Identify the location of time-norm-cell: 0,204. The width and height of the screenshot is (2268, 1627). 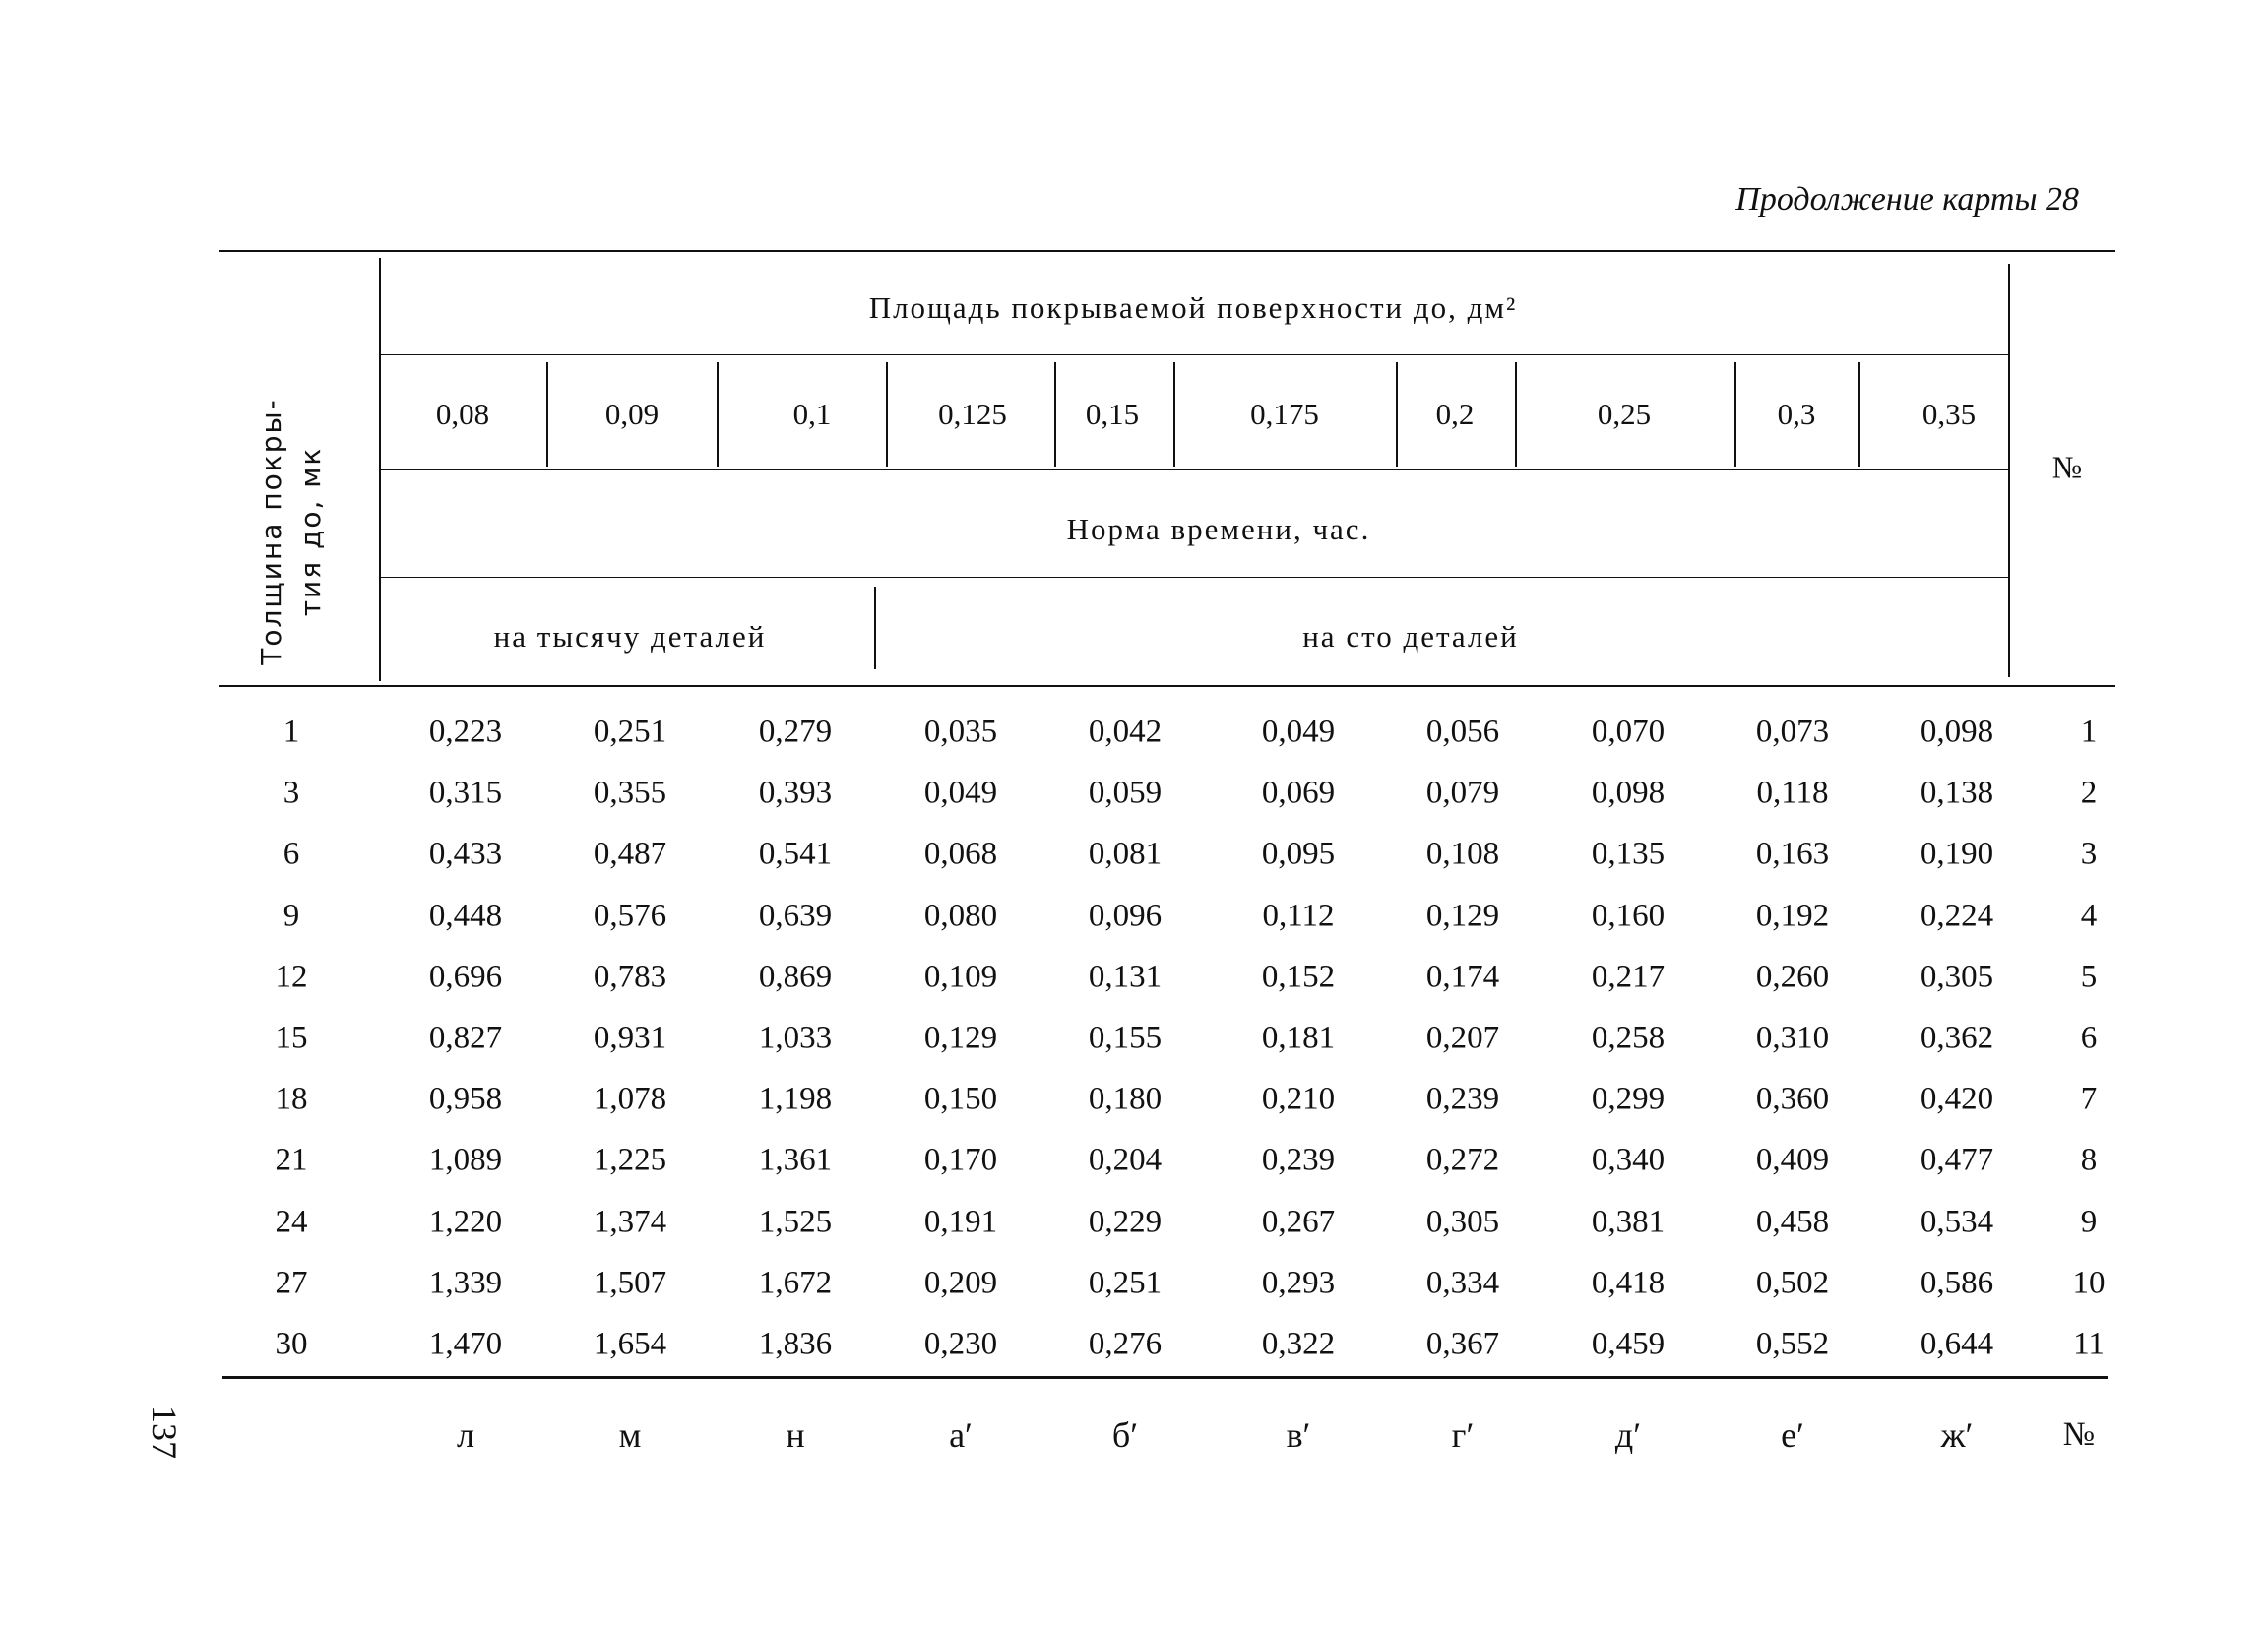
(1125, 1160).